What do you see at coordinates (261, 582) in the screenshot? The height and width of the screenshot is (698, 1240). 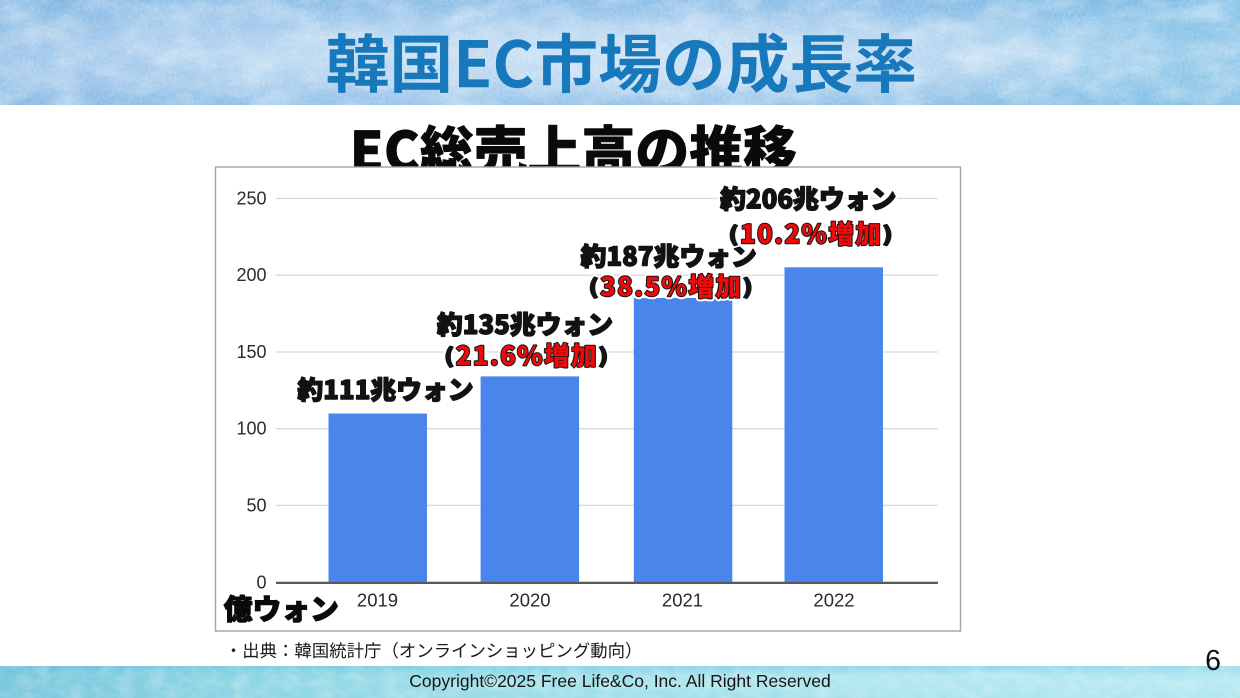 I see `svg-text: 0` at bounding box center [261, 582].